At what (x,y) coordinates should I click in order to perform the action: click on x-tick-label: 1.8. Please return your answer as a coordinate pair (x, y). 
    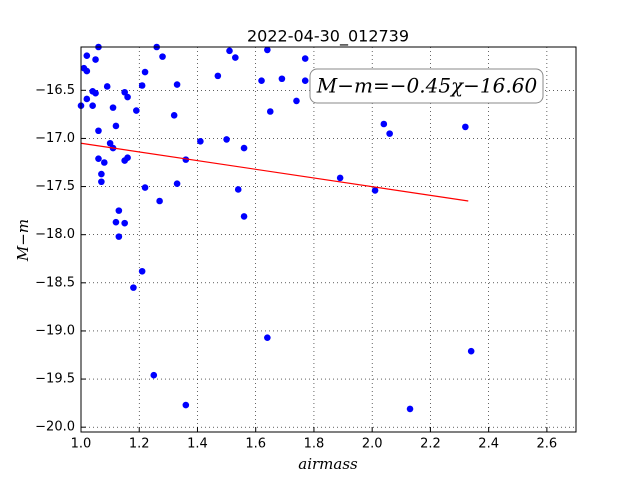
    Looking at the image, I should click on (314, 444).